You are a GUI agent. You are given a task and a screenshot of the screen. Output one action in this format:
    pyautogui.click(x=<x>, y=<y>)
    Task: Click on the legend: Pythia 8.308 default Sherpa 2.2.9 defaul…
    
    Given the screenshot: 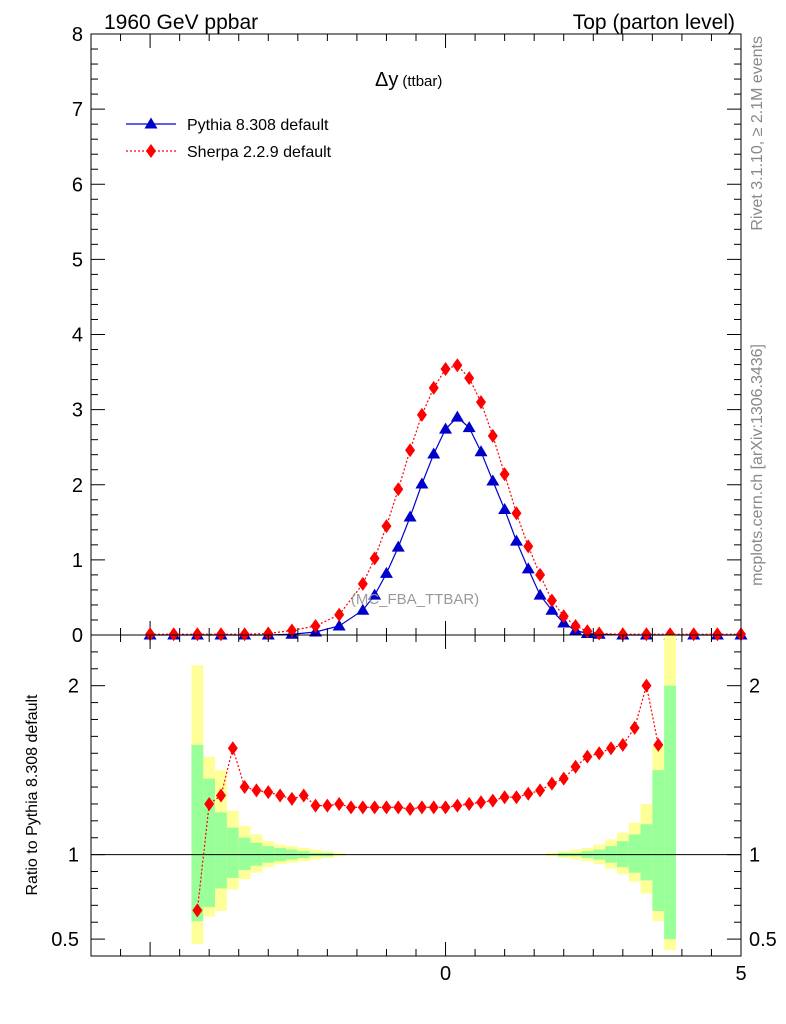 What is the action you would take?
    pyautogui.click(x=229, y=139)
    